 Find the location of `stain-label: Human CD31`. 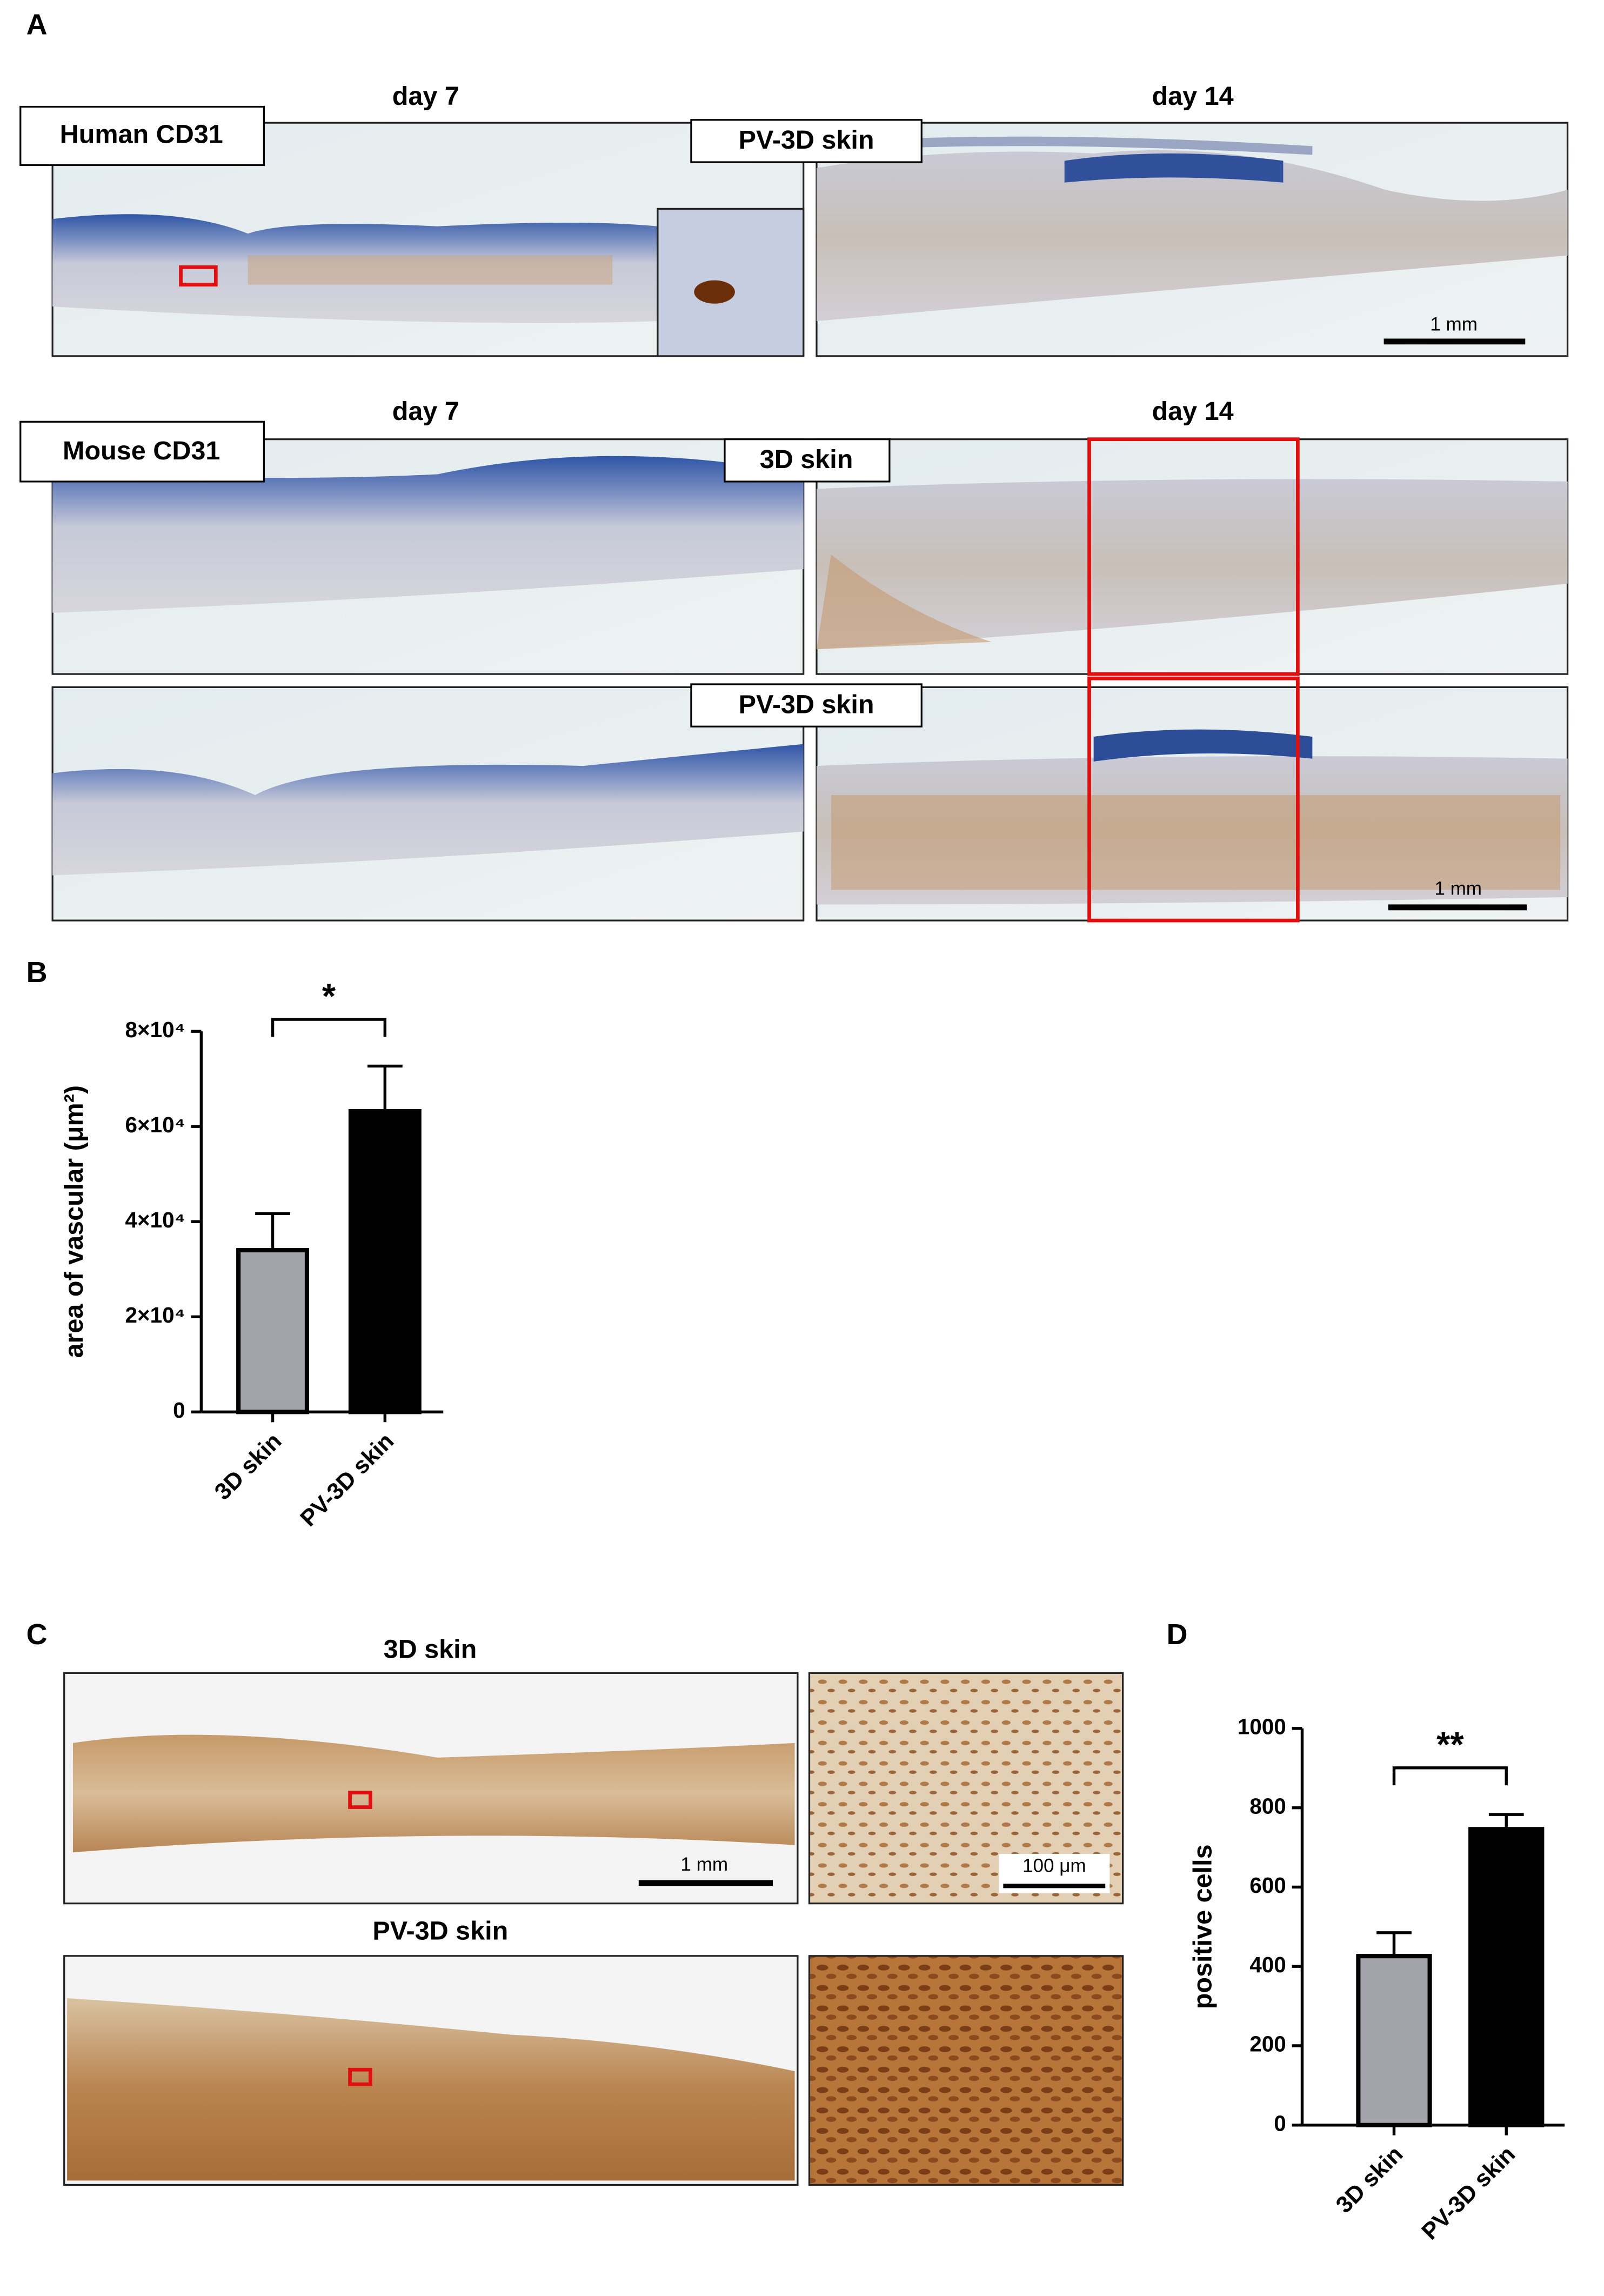

stain-label: Human CD31 is located at coordinates (141, 134).